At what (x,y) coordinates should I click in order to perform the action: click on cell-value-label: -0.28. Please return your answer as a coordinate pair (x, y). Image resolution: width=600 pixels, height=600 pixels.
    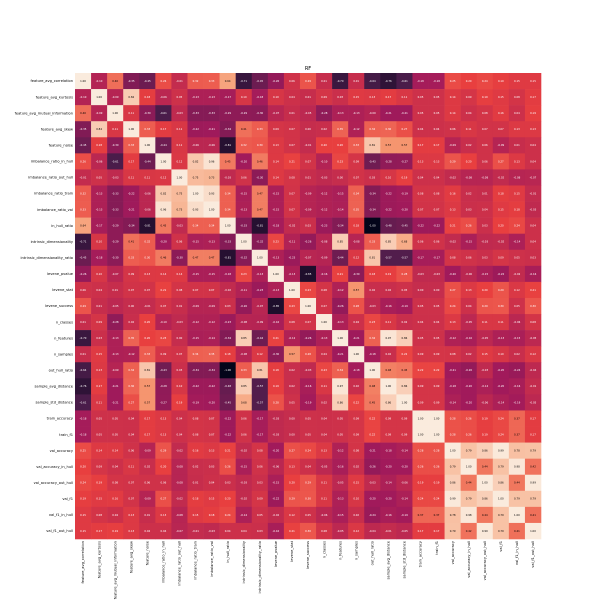
    Looking at the image, I should click on (115, 322).